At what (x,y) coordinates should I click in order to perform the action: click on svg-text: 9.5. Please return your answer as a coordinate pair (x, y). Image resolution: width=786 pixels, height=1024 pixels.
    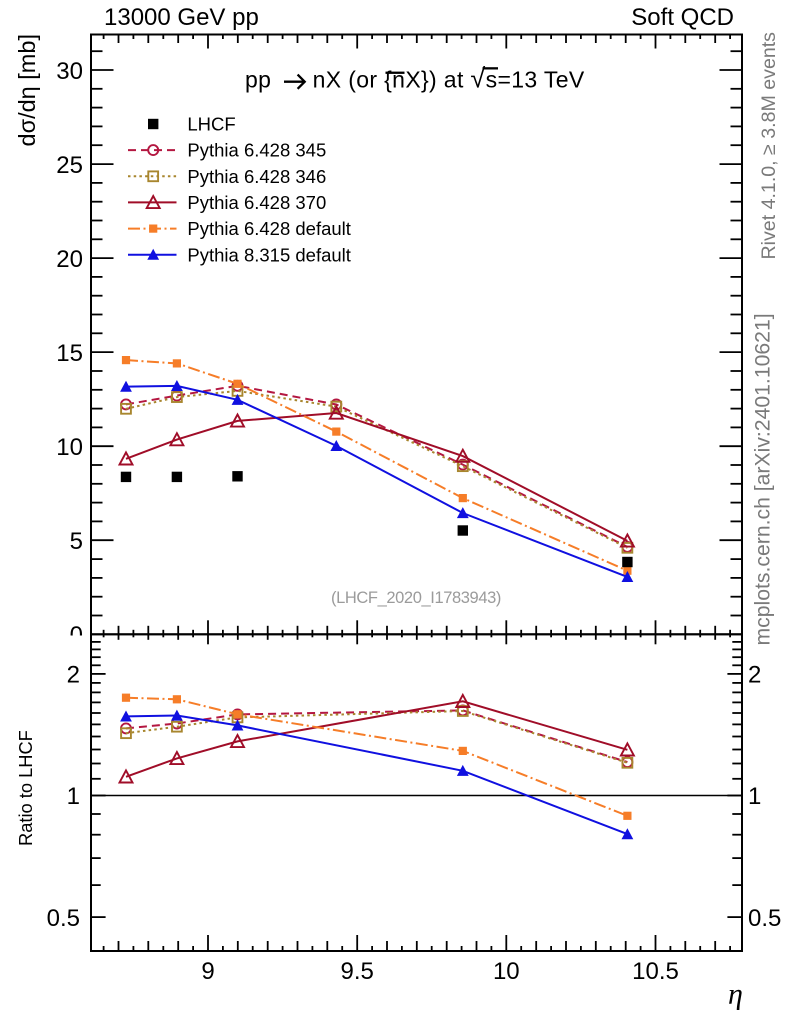
    Looking at the image, I should click on (357, 971).